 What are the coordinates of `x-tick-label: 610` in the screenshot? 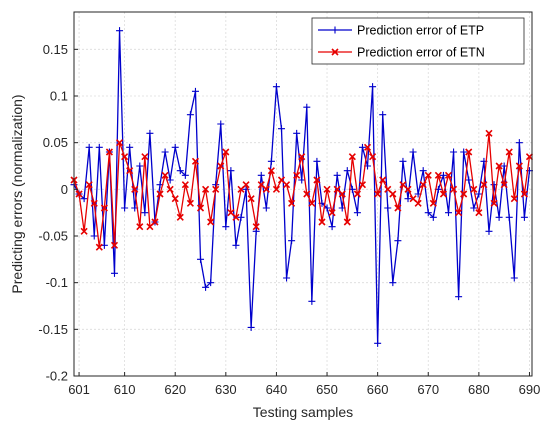 It's located at (125, 389).